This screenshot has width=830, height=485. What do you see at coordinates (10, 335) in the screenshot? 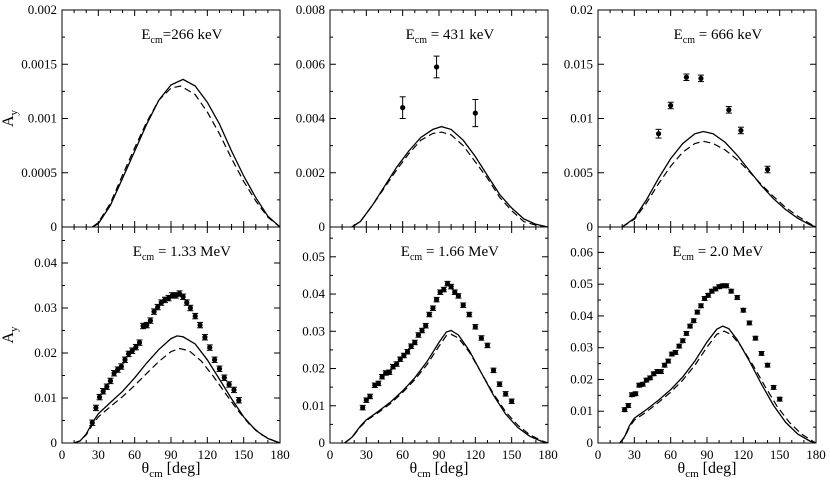
I see `y-axis-label: Ay` at bounding box center [10, 335].